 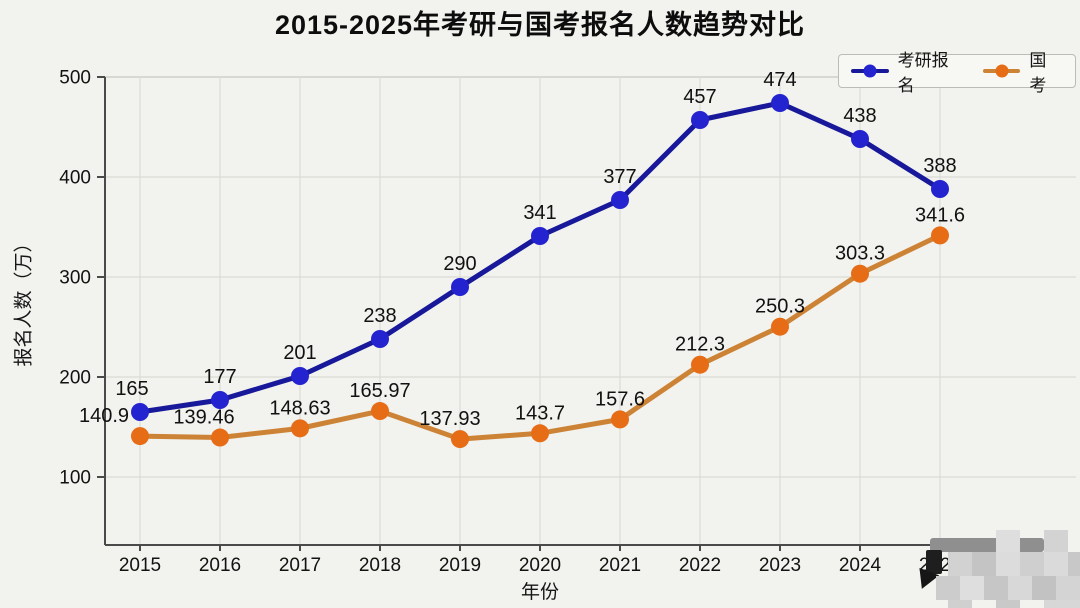 What do you see at coordinates (220, 565) in the screenshot?
I see `x-tick-label: 2016` at bounding box center [220, 565].